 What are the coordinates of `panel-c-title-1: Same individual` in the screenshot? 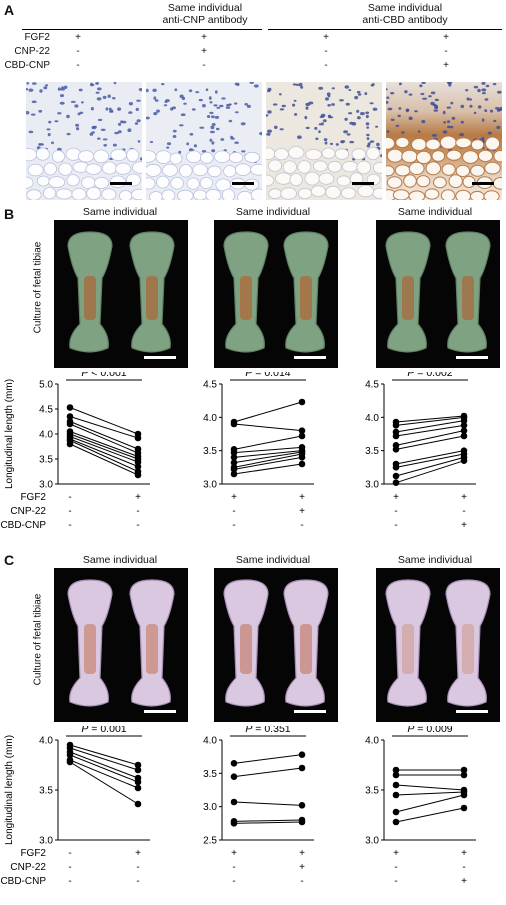 It's located at (120, 560).